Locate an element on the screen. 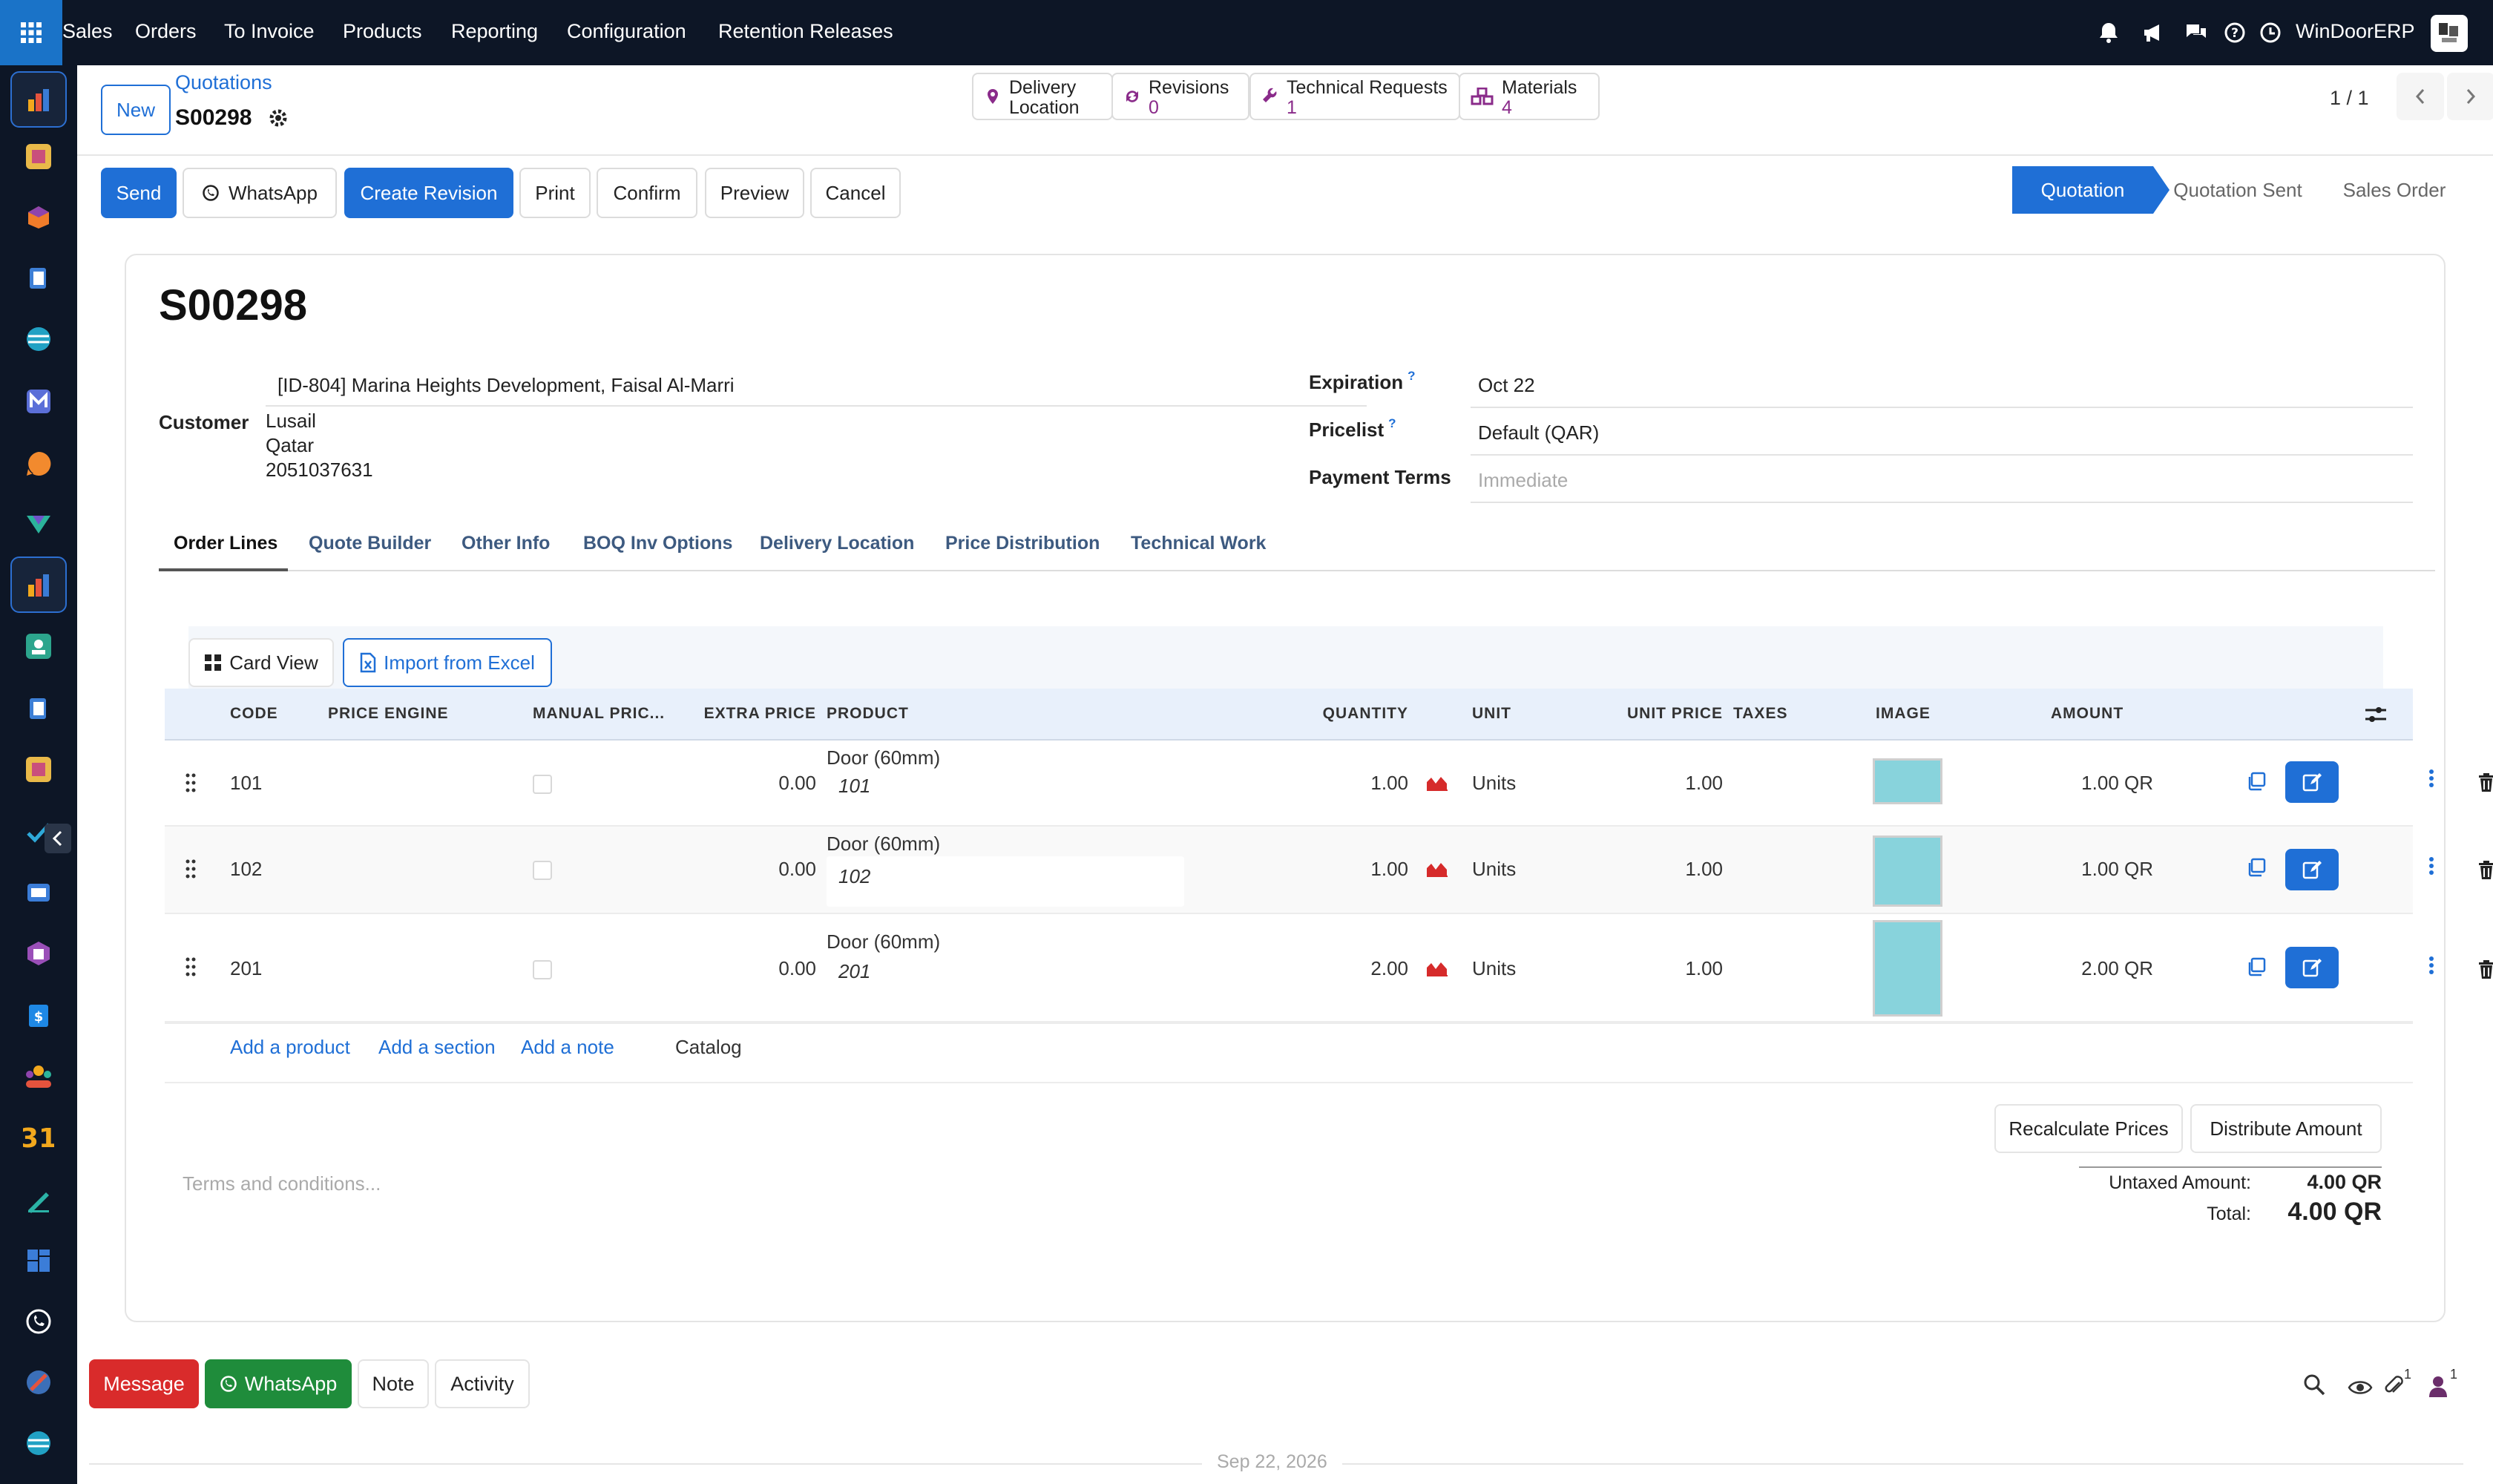 The image size is (2493, 1484). pager-value: 1 / 1 is located at coordinates (2349, 98).